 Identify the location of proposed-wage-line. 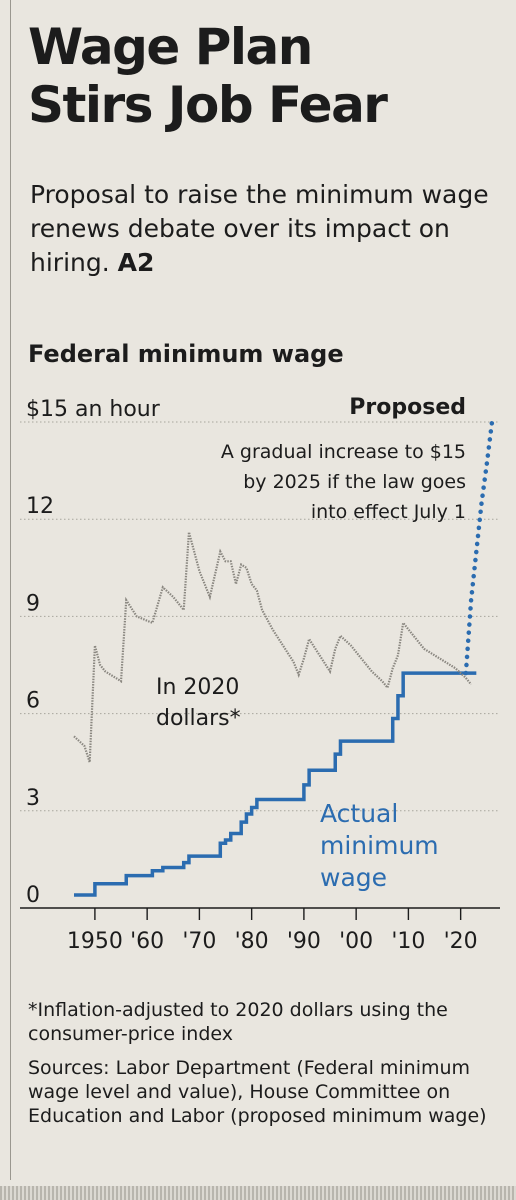
(479, 547).